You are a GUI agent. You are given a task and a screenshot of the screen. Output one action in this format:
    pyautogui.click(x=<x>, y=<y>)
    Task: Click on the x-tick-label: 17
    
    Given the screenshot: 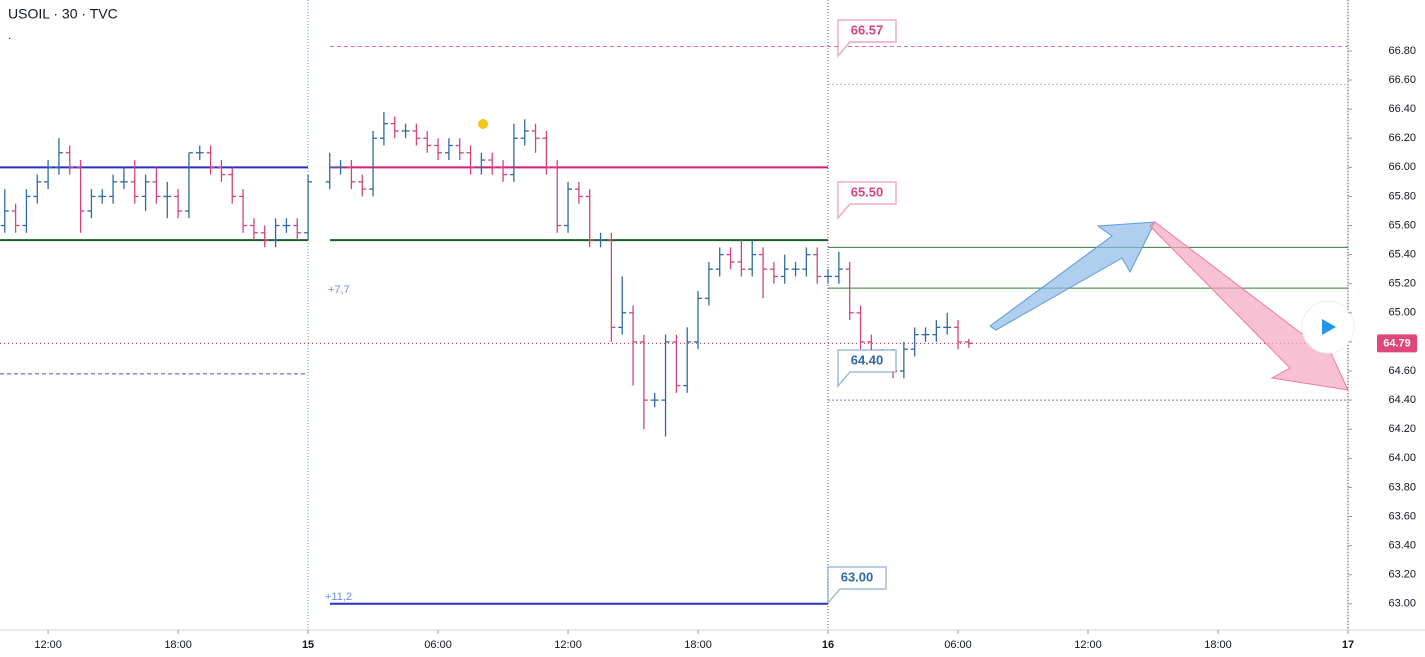 What is the action you would take?
    pyautogui.click(x=1348, y=645)
    